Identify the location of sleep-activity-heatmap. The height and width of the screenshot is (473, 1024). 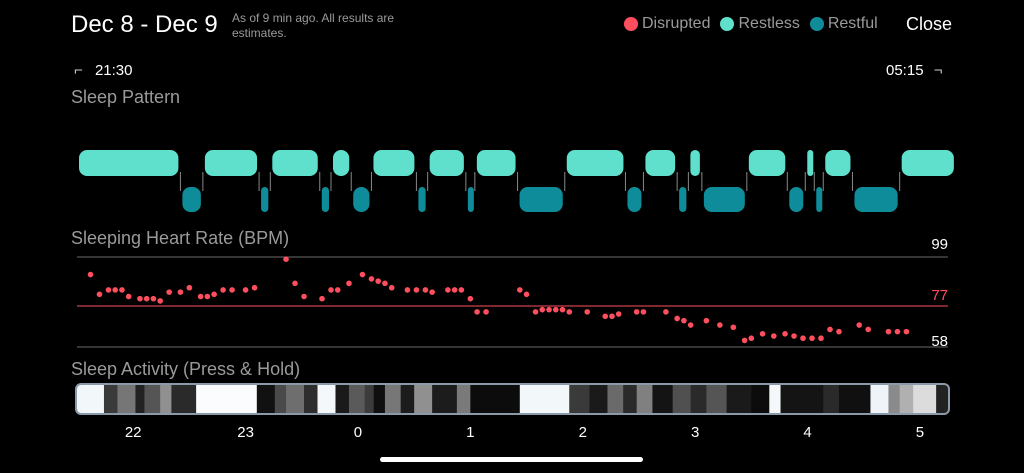
(507, 399).